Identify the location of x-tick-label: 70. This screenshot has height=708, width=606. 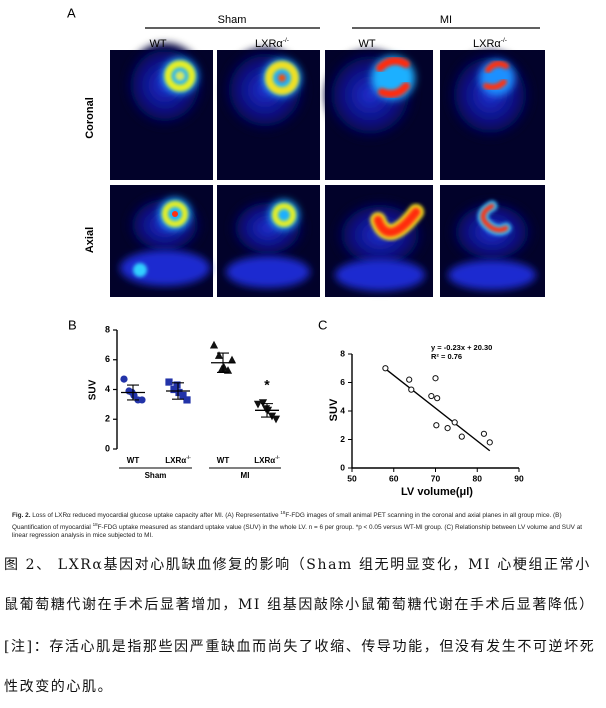
(436, 478).